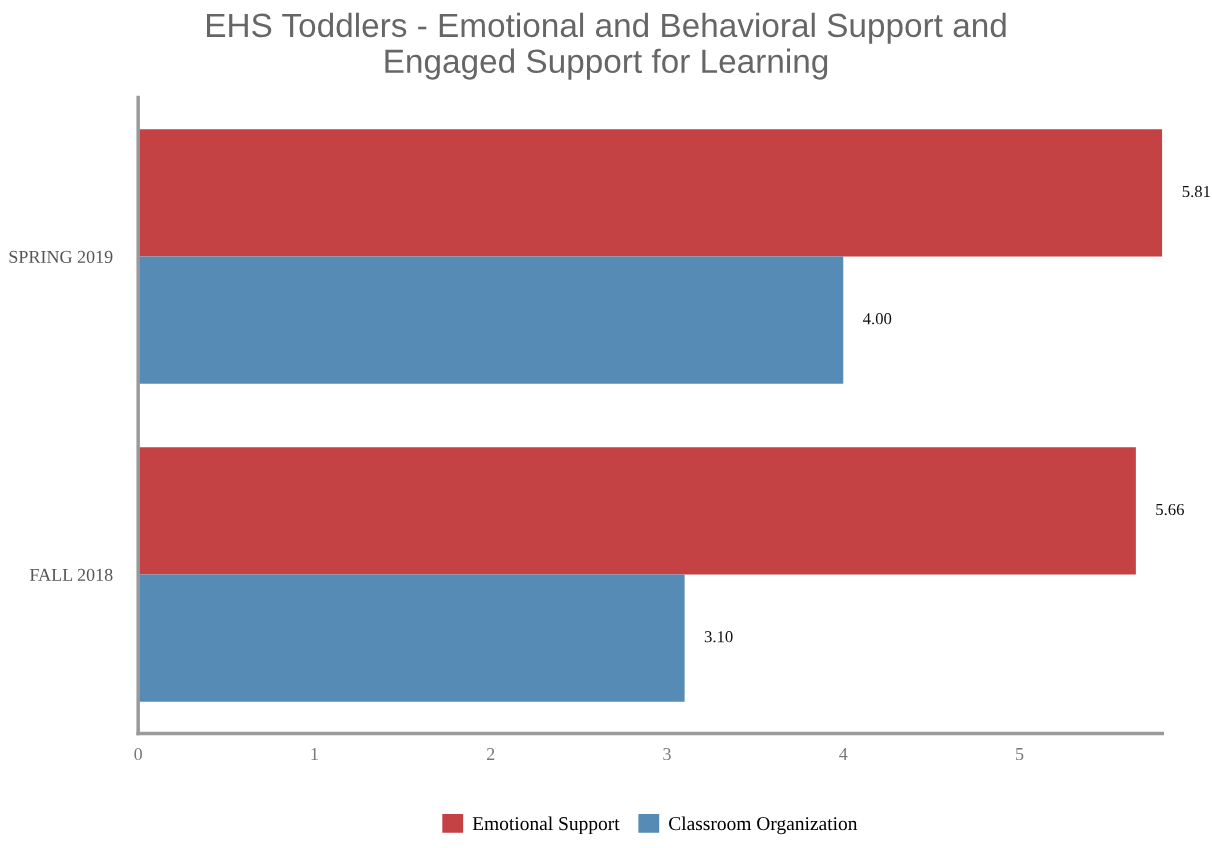 Image resolution: width=1212 pixels, height=848 pixels. What do you see at coordinates (71, 574) in the screenshot?
I see `y-tick-label: FALL 2018` at bounding box center [71, 574].